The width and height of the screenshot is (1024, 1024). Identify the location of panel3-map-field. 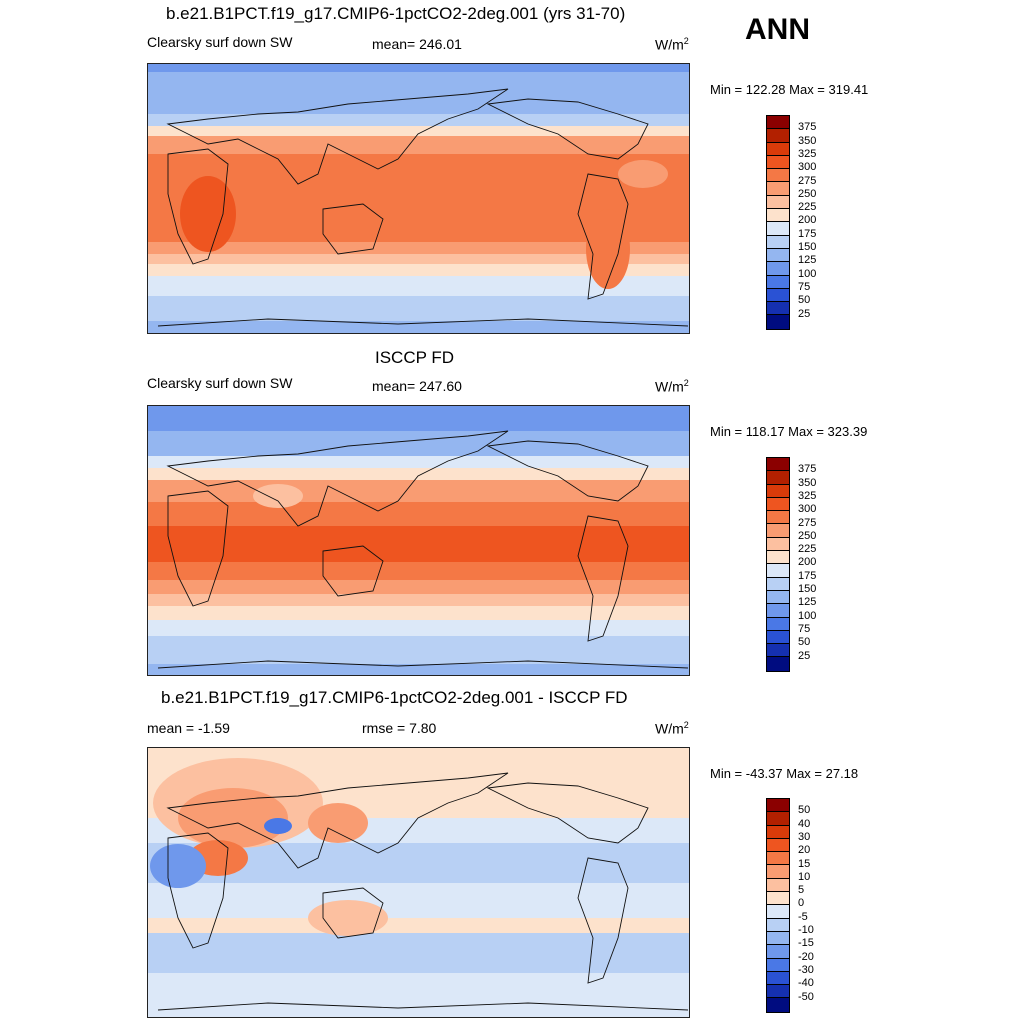
(418, 882).